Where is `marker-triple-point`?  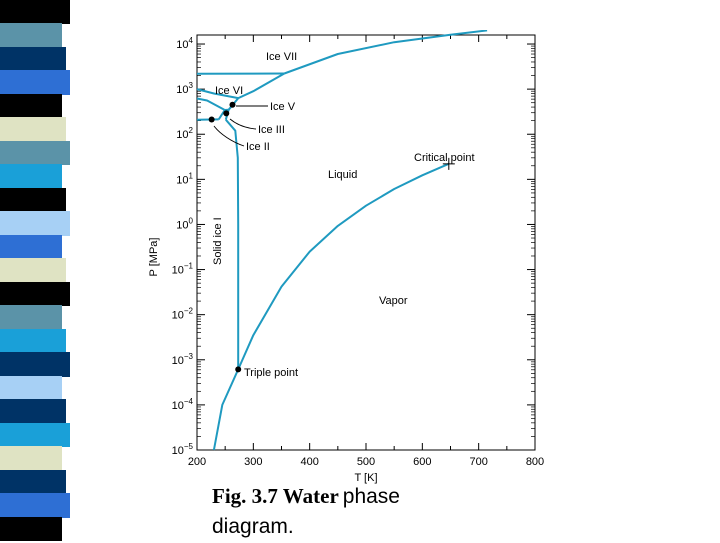 marker-triple-point is located at coordinates (238, 369).